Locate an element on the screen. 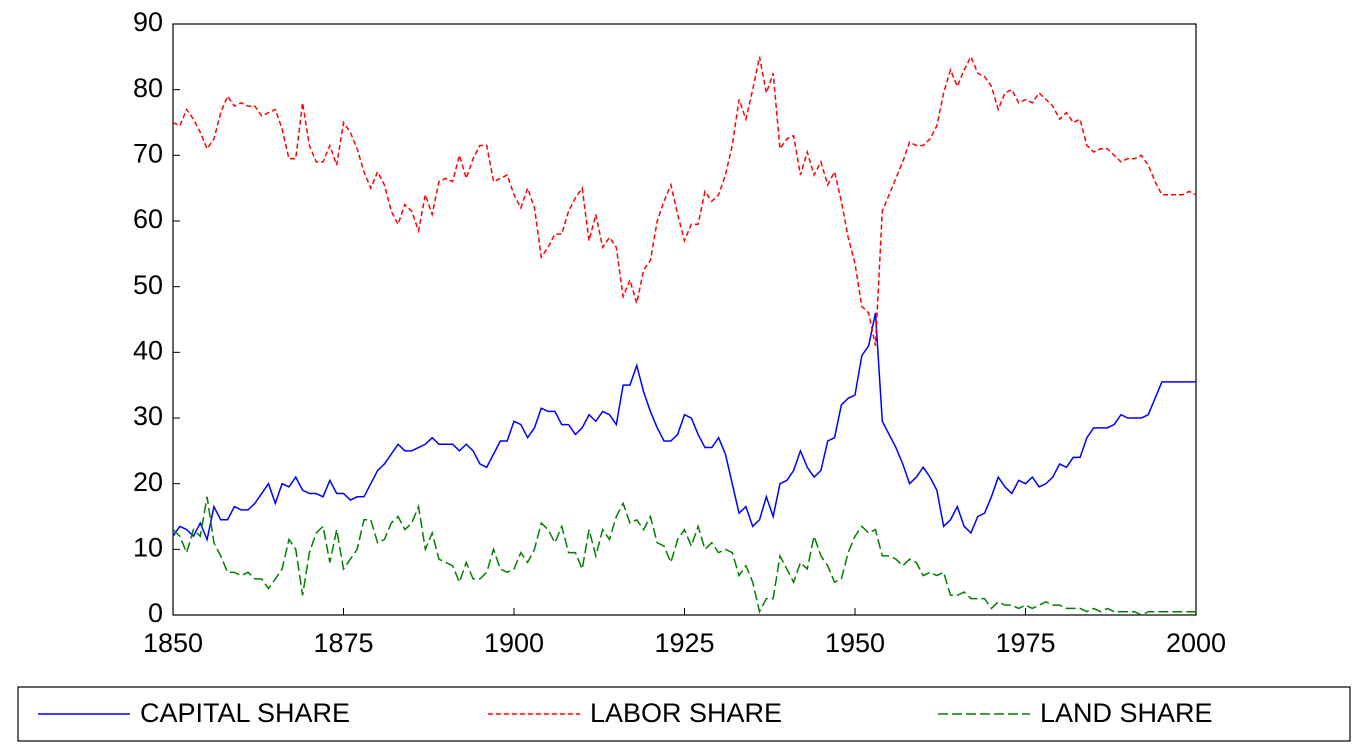  series-line is located at coordinates (684, 556).